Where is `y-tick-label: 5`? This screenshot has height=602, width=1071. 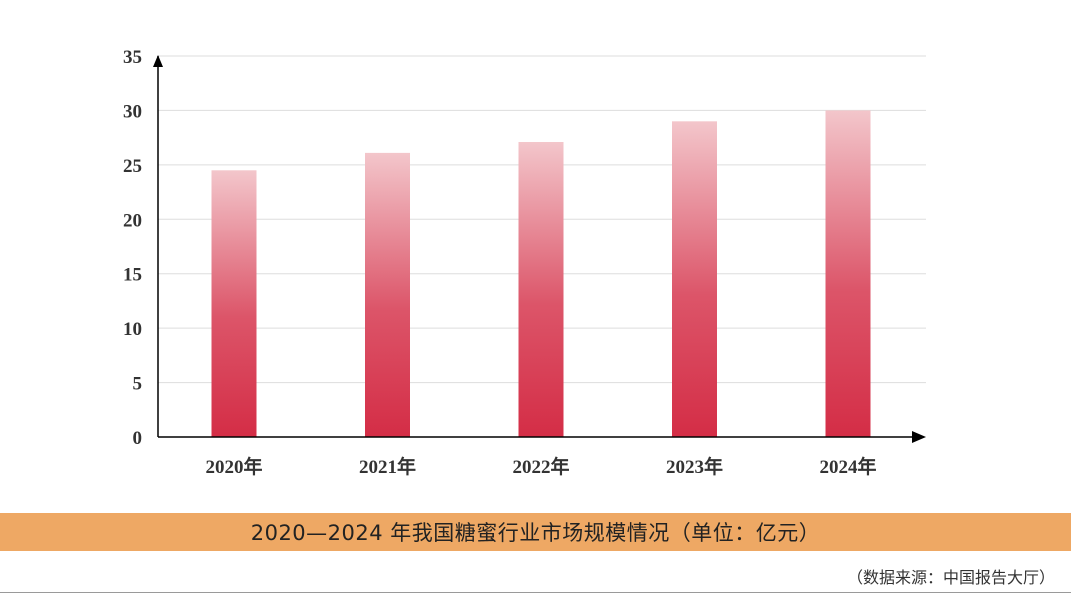 y-tick-label: 5 is located at coordinates (138, 384).